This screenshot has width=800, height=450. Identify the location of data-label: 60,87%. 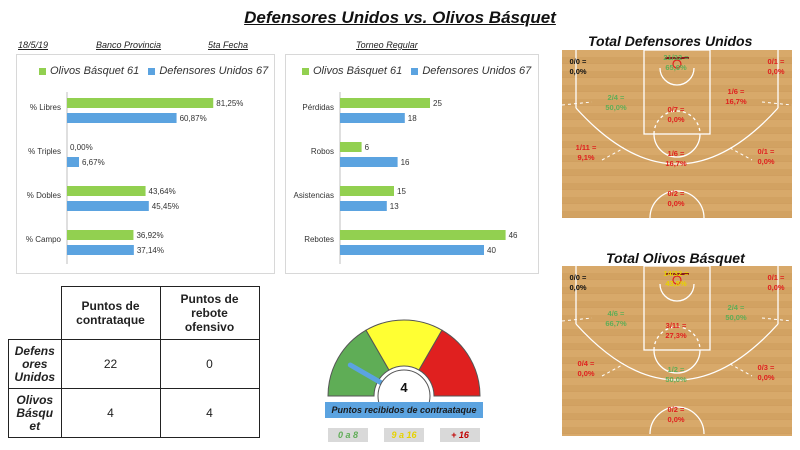
(193, 118).